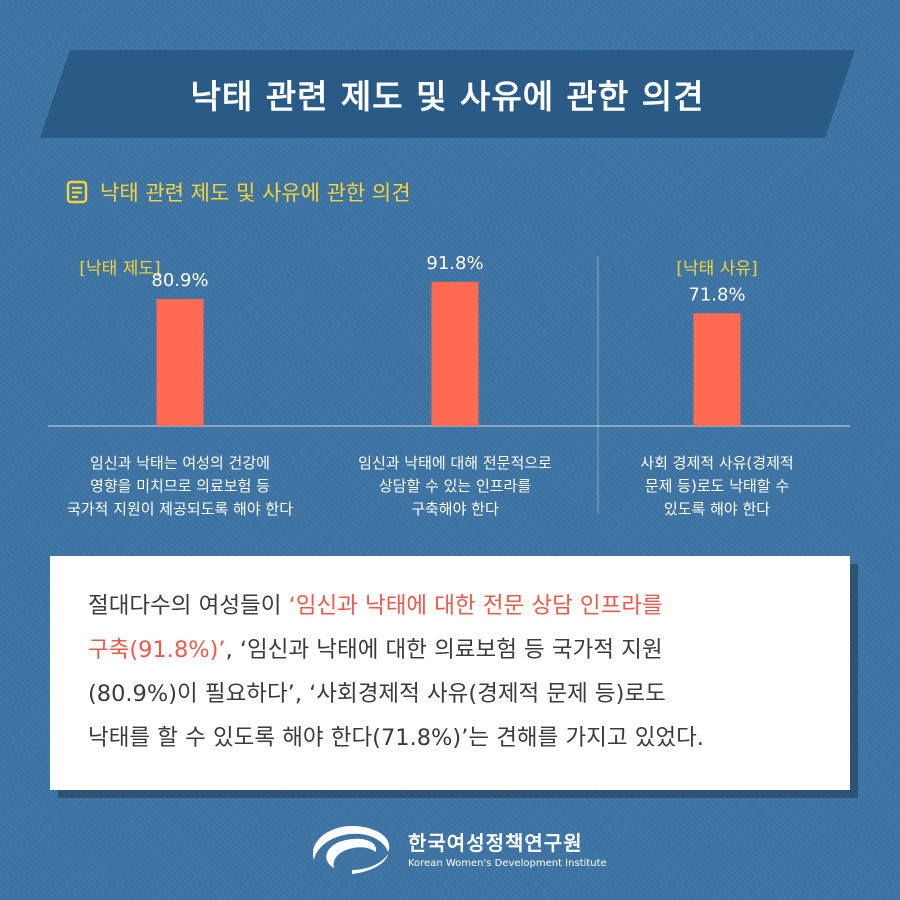 The image size is (900, 900). I want to click on kwdi-logo-icon, so click(351, 850).